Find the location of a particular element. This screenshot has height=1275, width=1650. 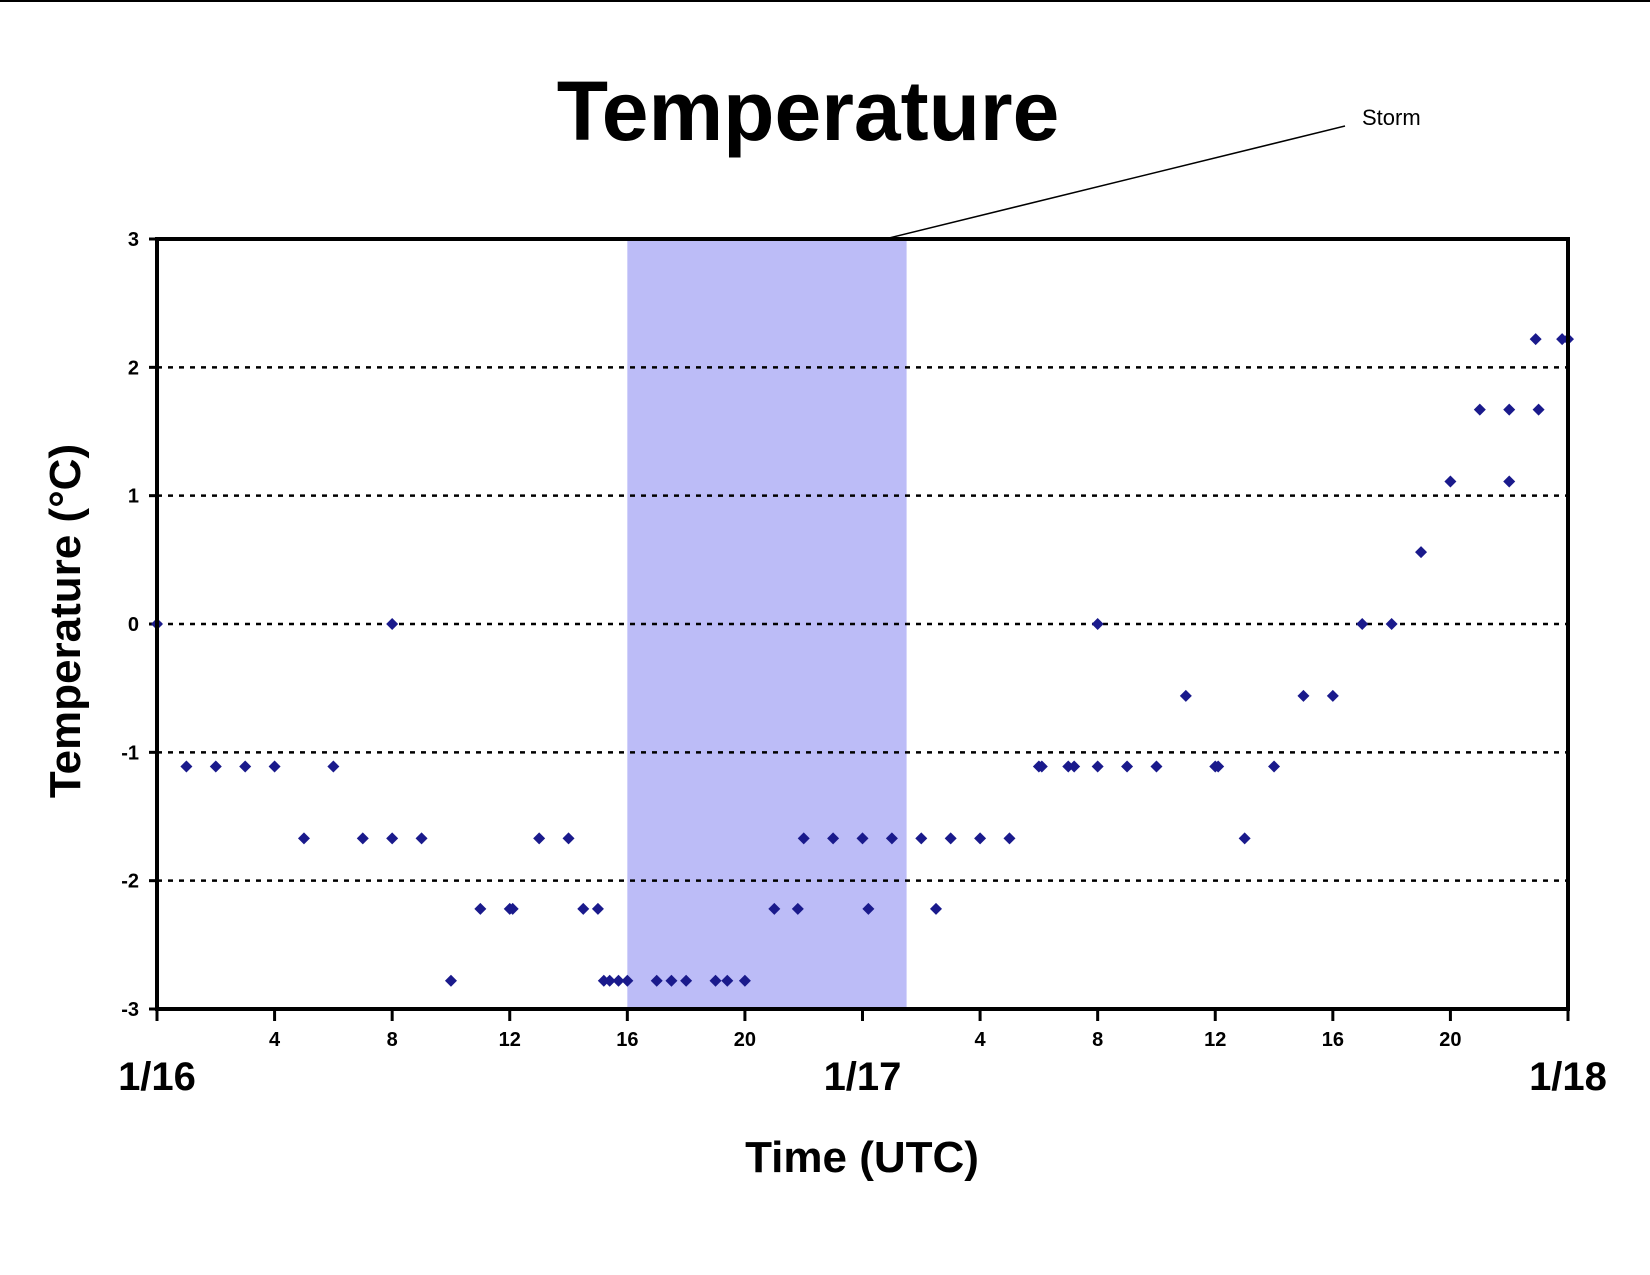

y-tick-label: 3 is located at coordinates (133, 240).